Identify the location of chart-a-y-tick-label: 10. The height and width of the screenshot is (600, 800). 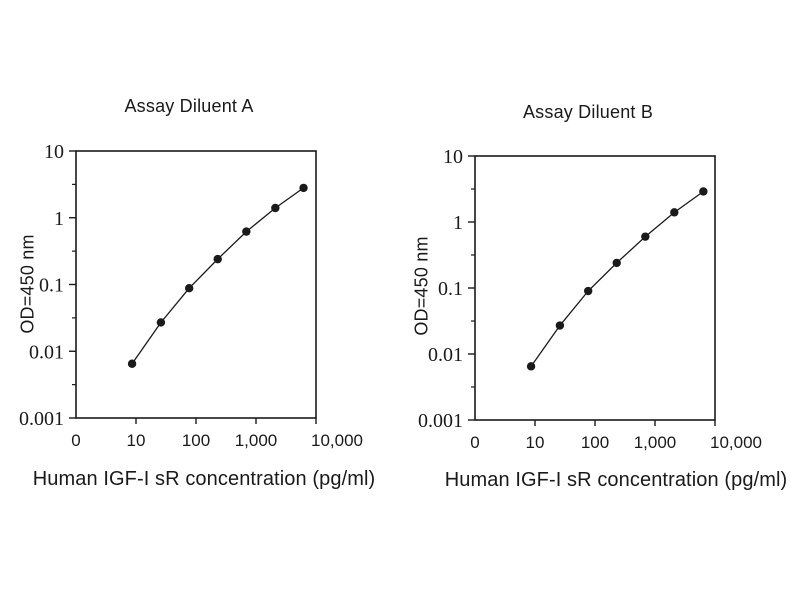
(54, 152).